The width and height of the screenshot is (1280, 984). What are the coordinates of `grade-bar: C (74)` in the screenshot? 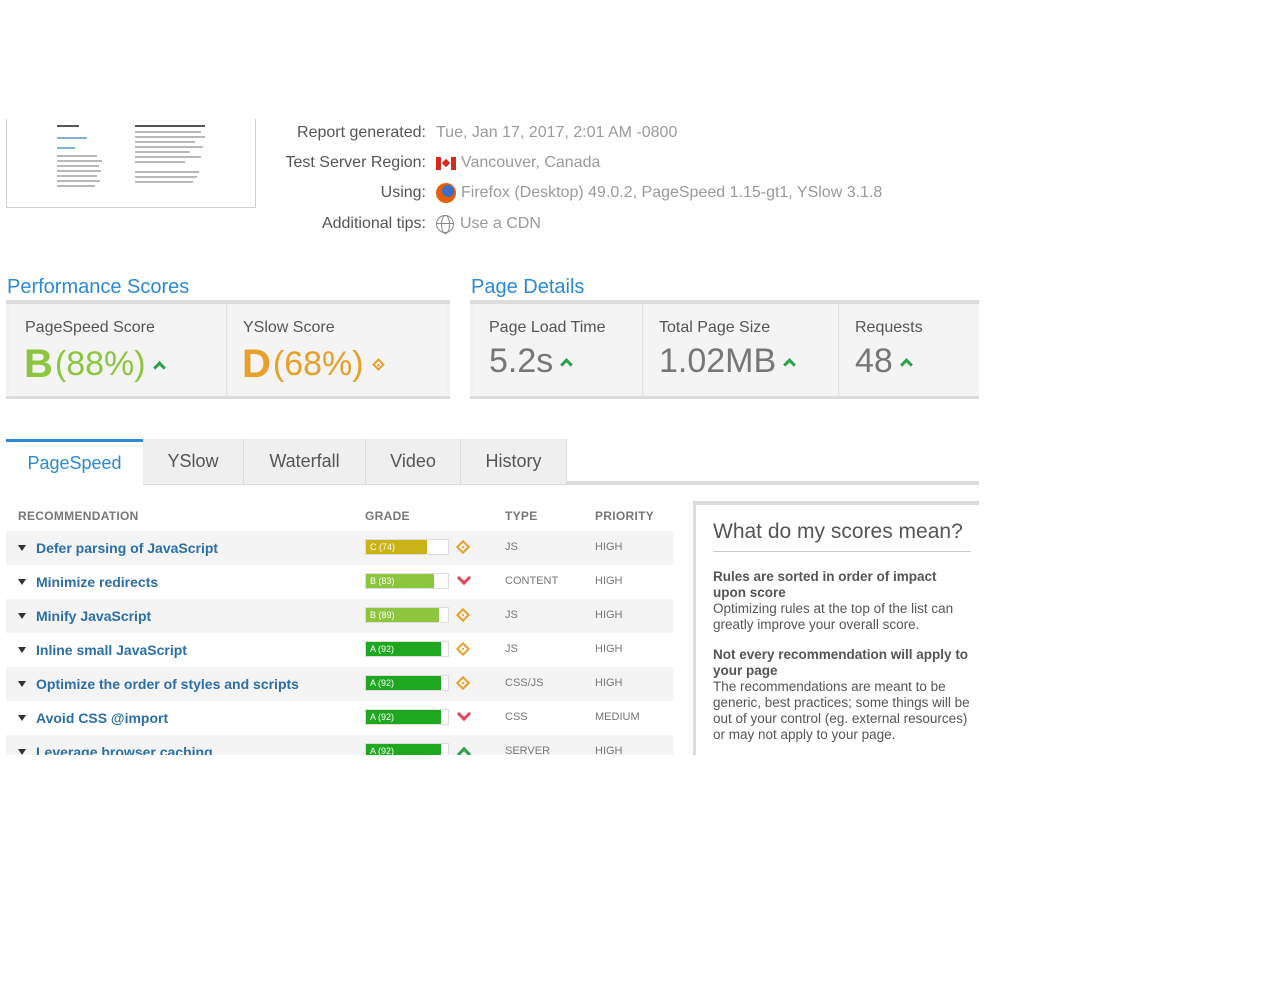 It's located at (407, 547).